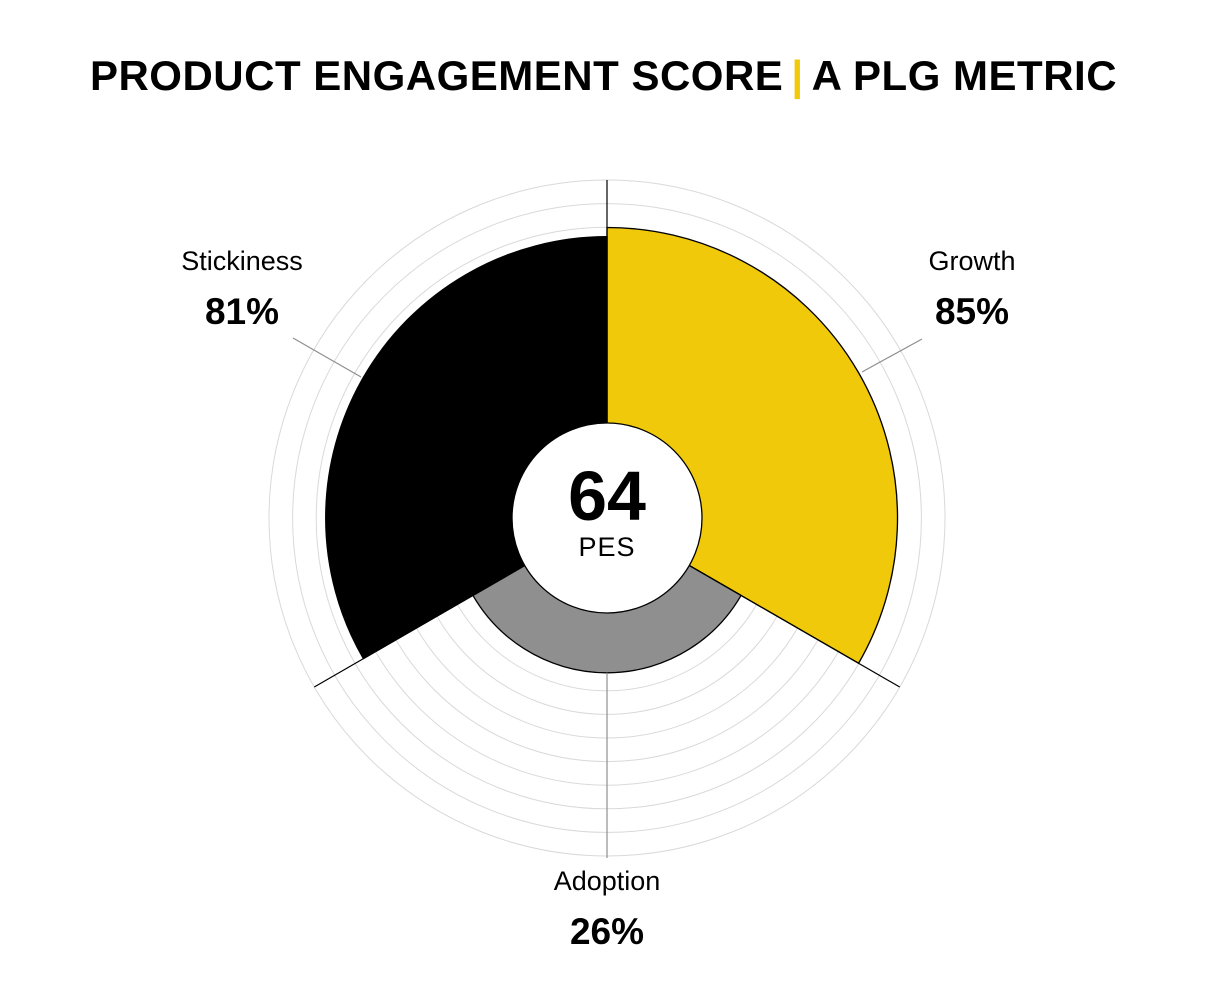 The image size is (1207, 1000). What do you see at coordinates (964, 75) in the screenshot?
I see `title-sub: A PLG METRIC` at bounding box center [964, 75].